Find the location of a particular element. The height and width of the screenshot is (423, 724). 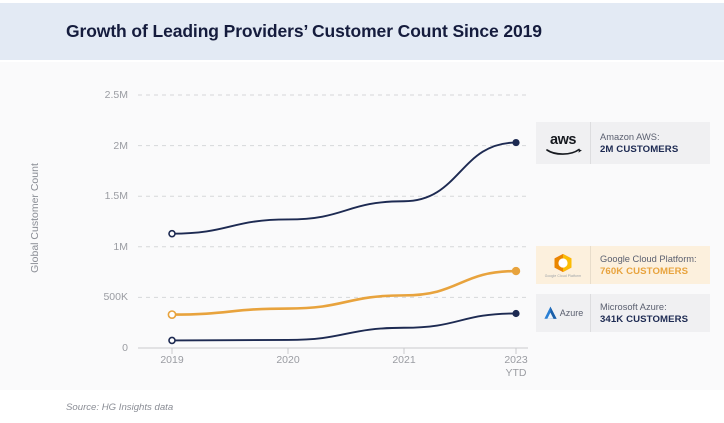

legend-name-azure: Microsoft Azure: is located at coordinates (633, 306).